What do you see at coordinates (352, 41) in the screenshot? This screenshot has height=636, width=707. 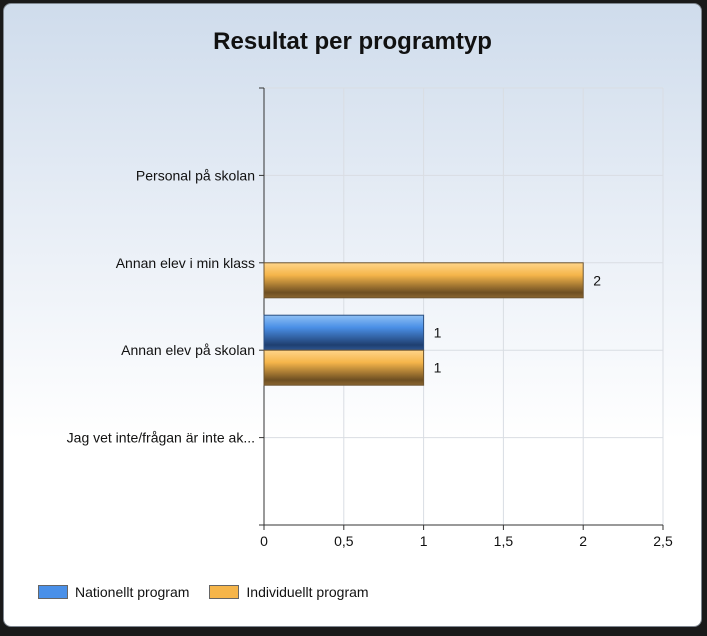 I see `chart-title: Resultat per programtyp` at bounding box center [352, 41].